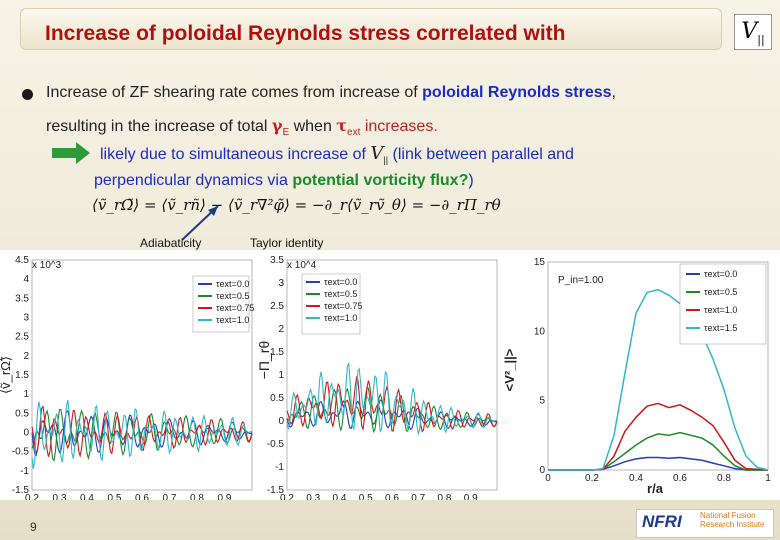 This screenshot has height=540, width=780. I want to click on chart-2-legend-label: τext=0.75, so click(343, 306).